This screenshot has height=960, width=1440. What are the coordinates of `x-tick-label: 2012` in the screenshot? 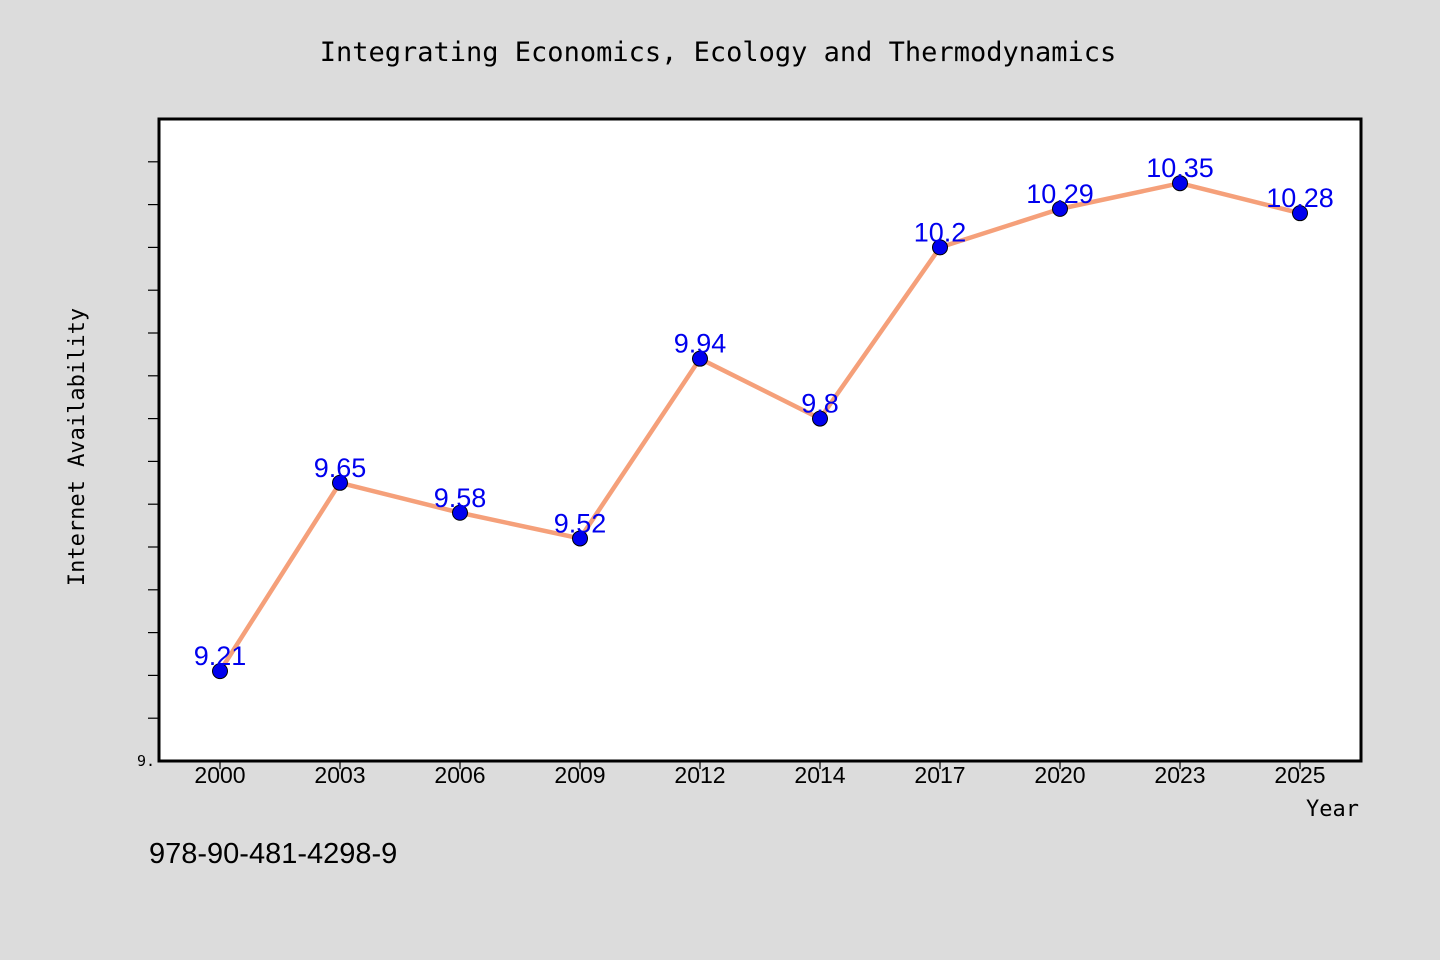 It's located at (699, 775).